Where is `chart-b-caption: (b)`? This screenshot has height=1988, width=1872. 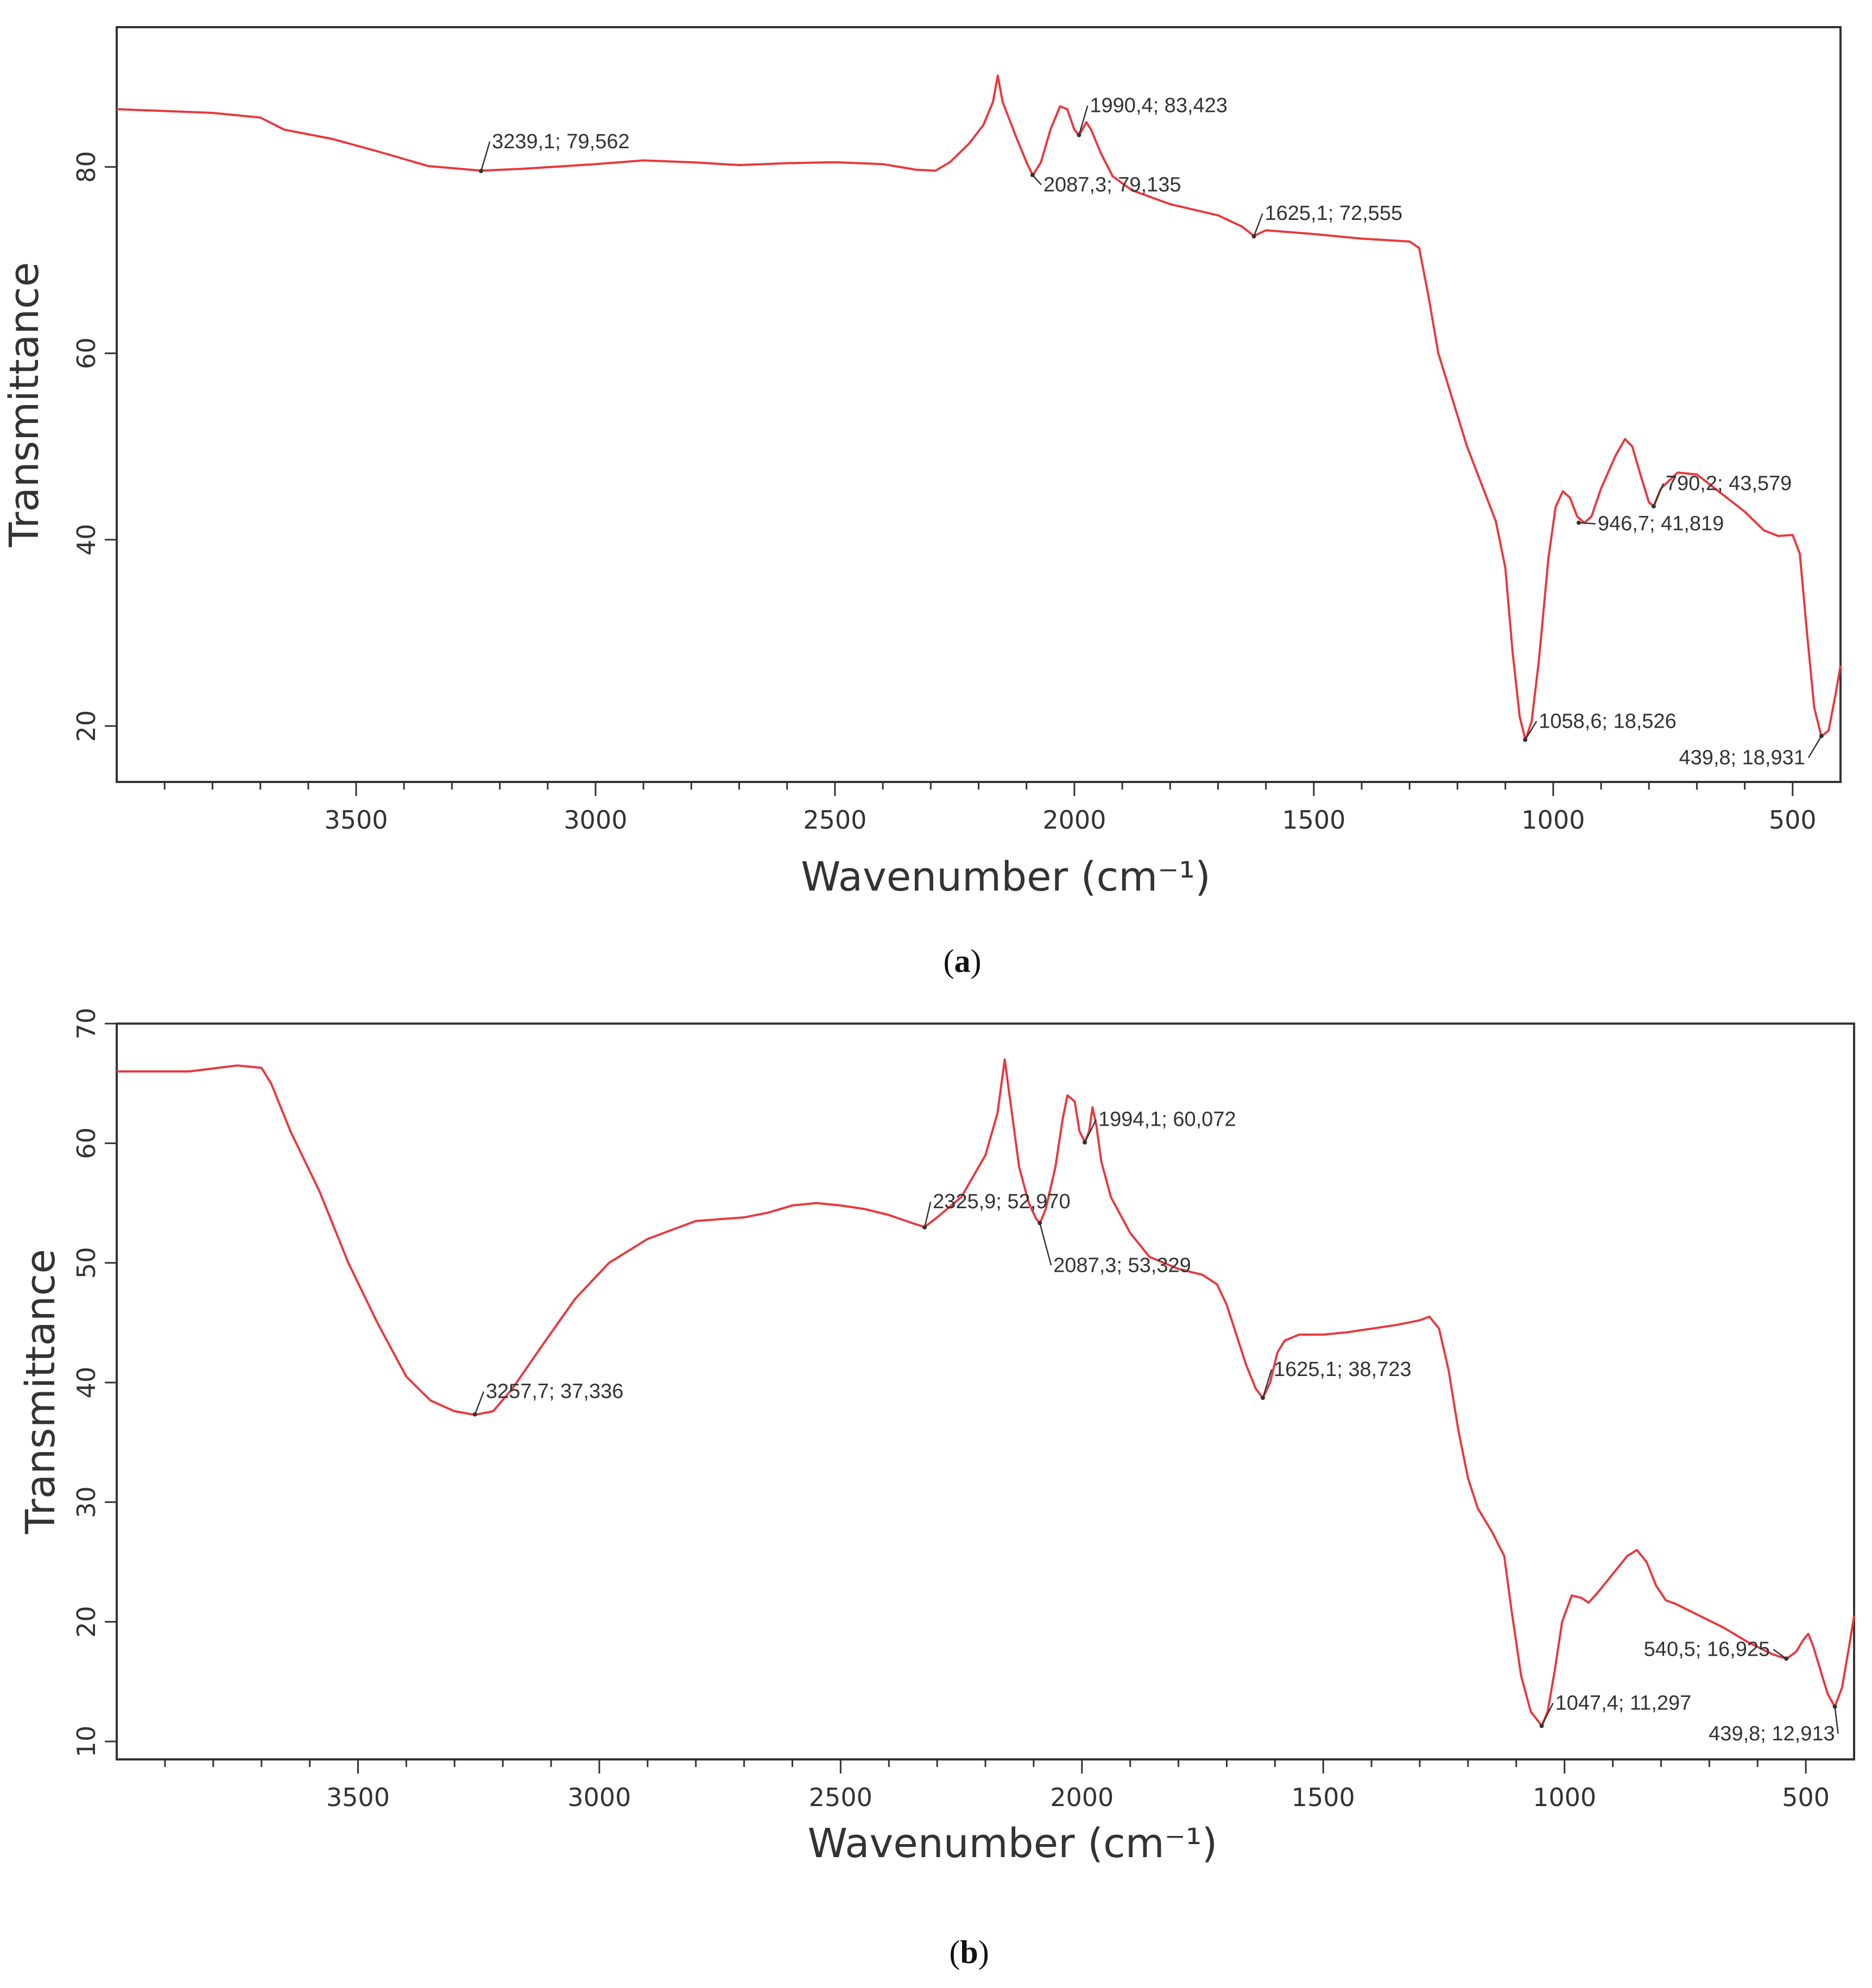
chart-b-caption: (b) is located at coordinates (969, 1952).